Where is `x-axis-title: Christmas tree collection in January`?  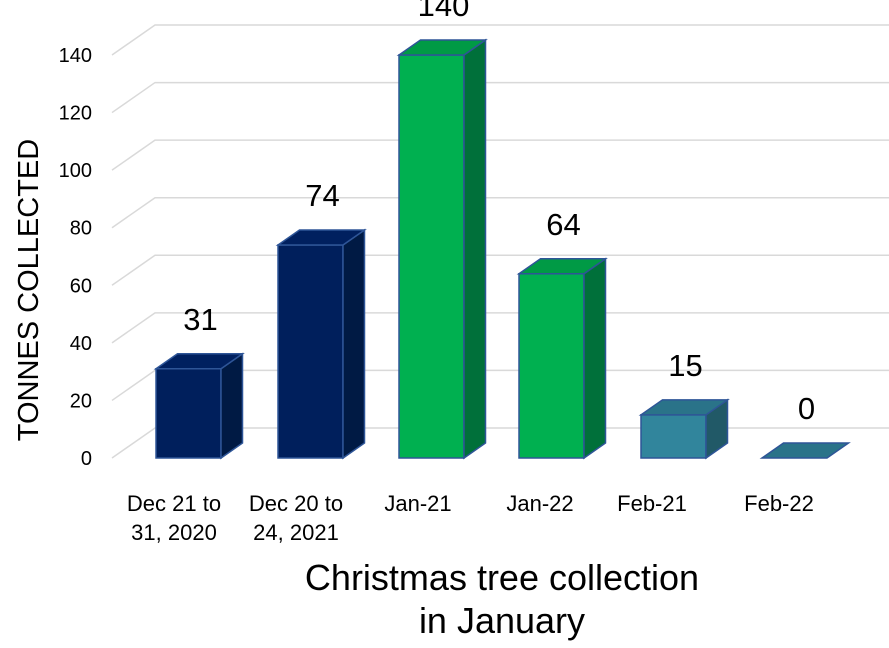
x-axis-title: Christmas tree collection in January is located at coordinates (502, 599).